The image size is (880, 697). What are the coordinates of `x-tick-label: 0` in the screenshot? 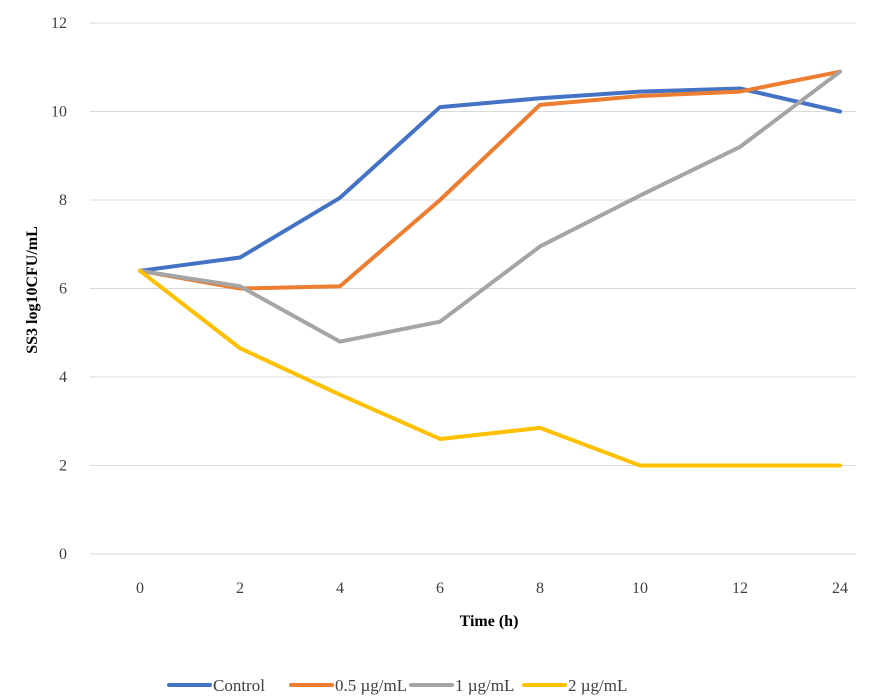 It's located at (140, 588).